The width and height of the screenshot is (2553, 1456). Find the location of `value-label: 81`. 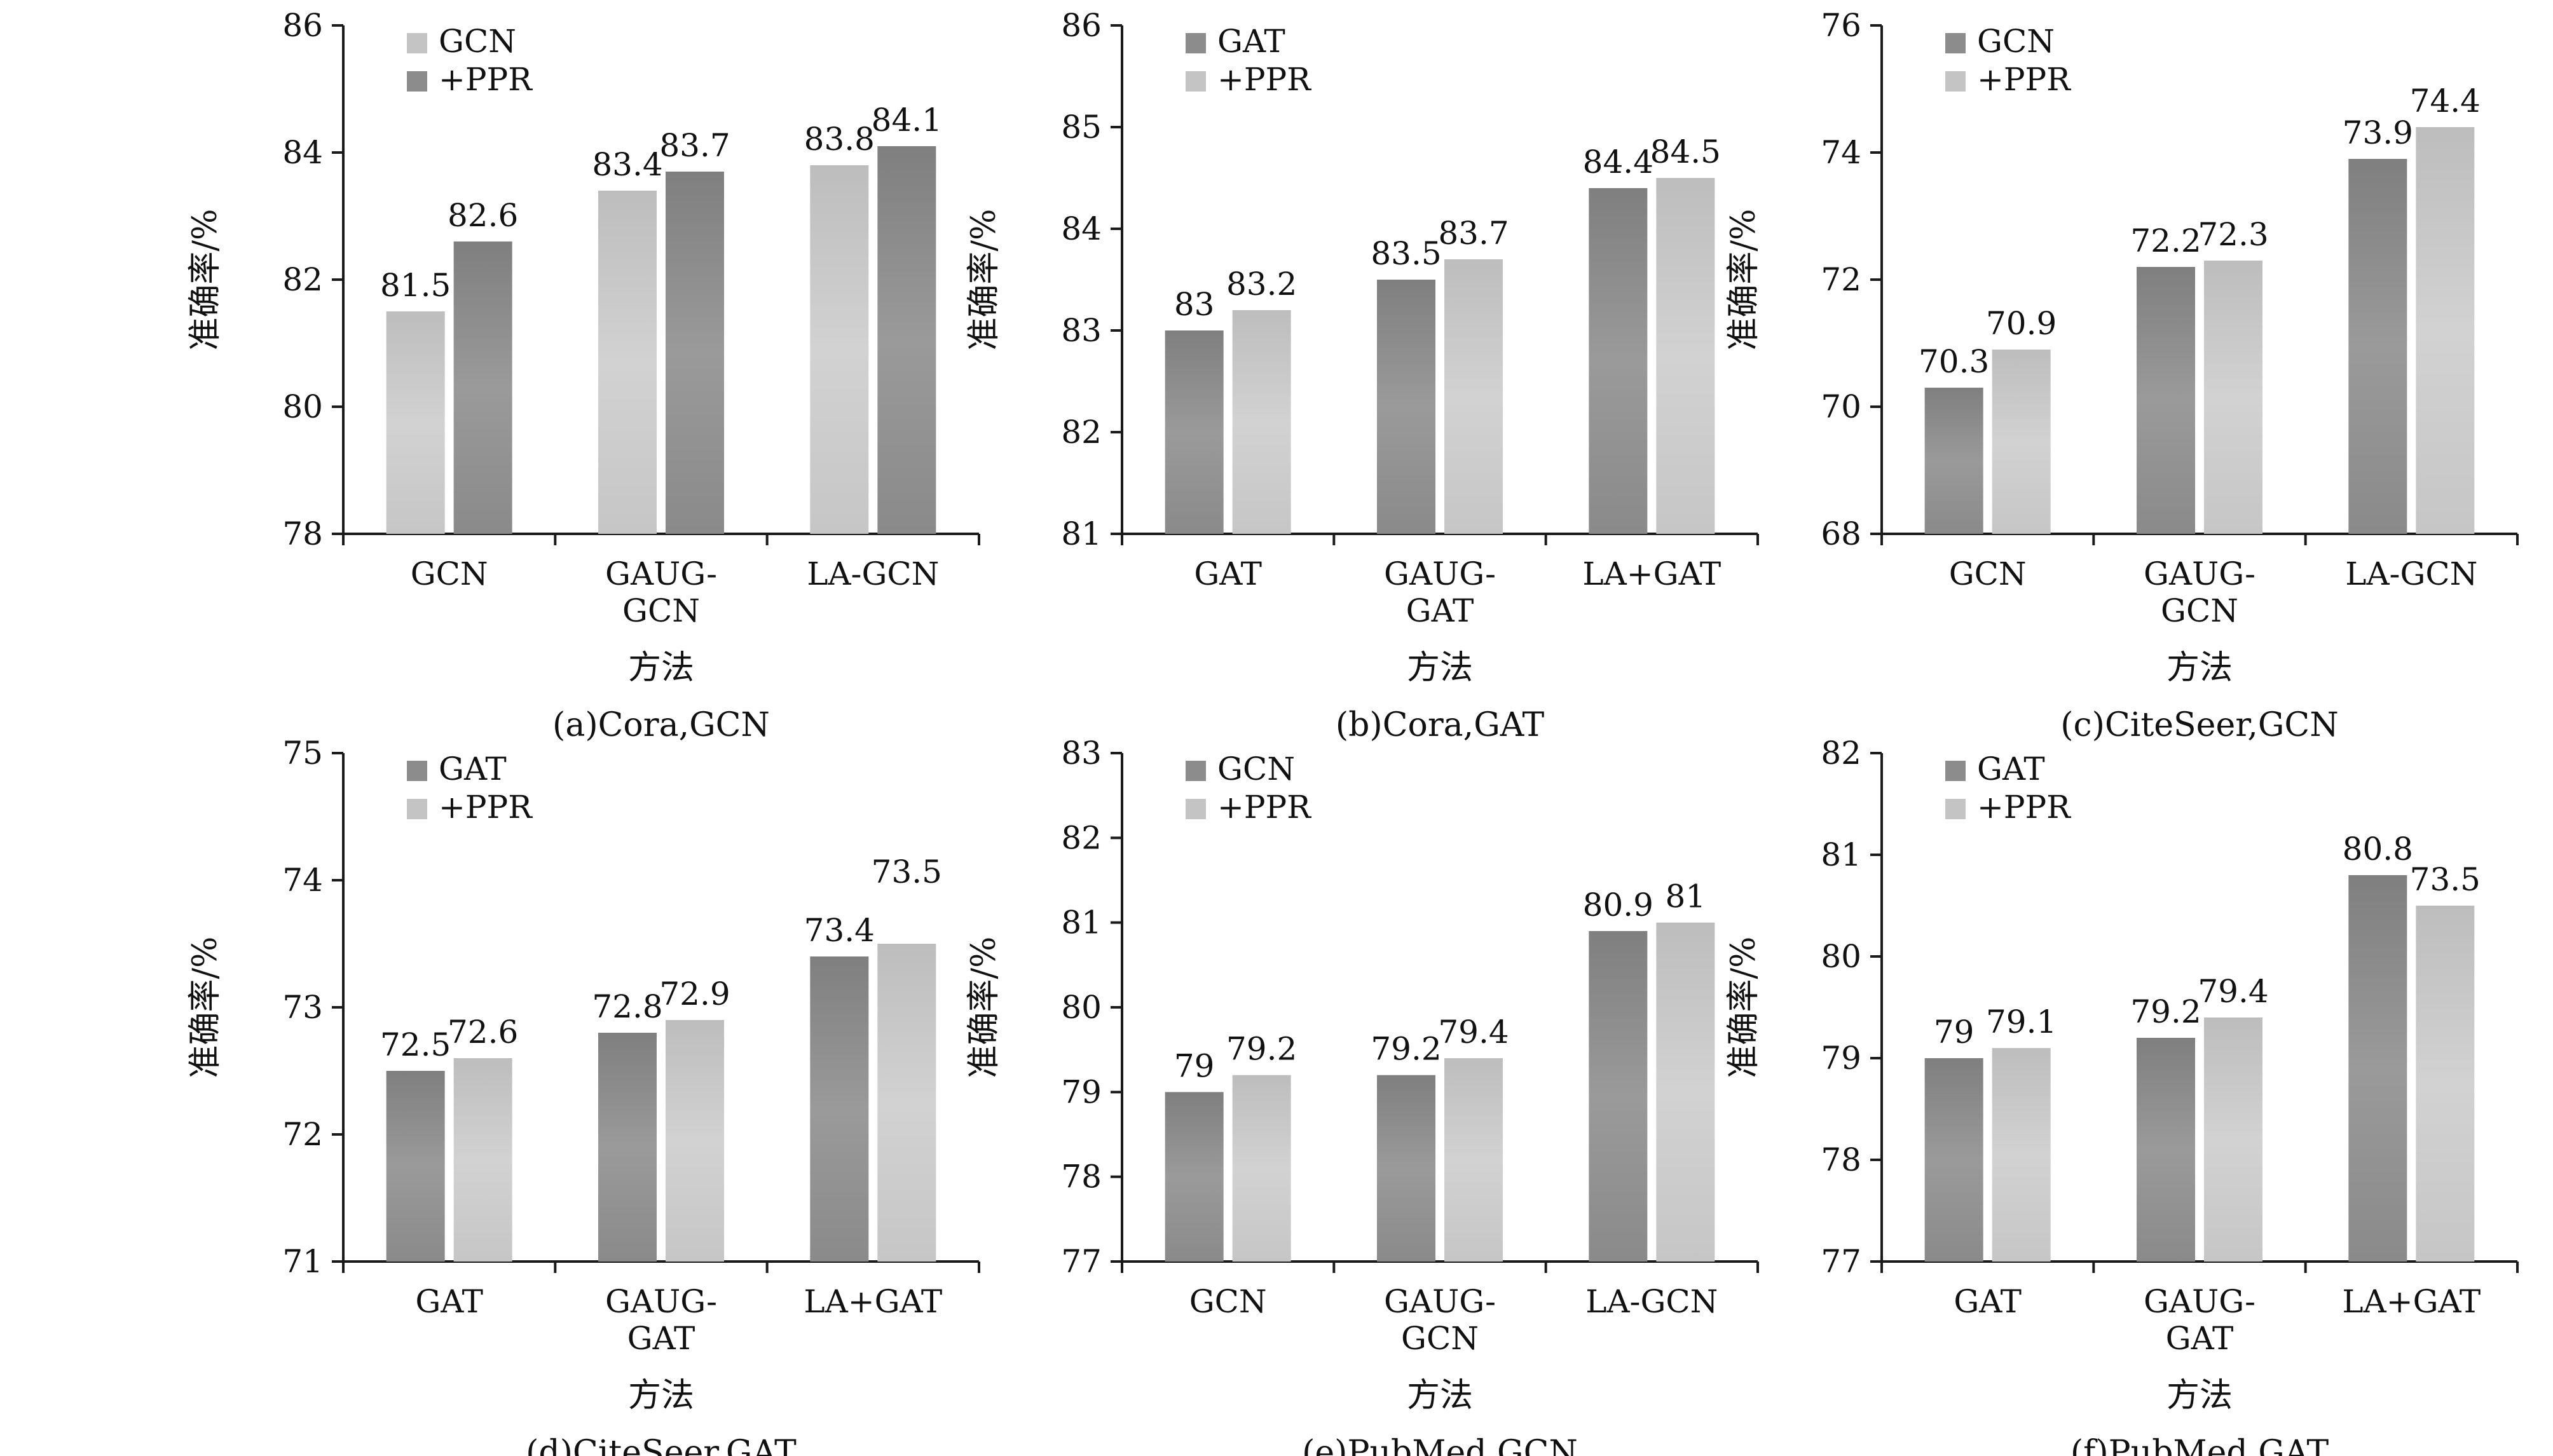

value-label: 81 is located at coordinates (1686, 896).